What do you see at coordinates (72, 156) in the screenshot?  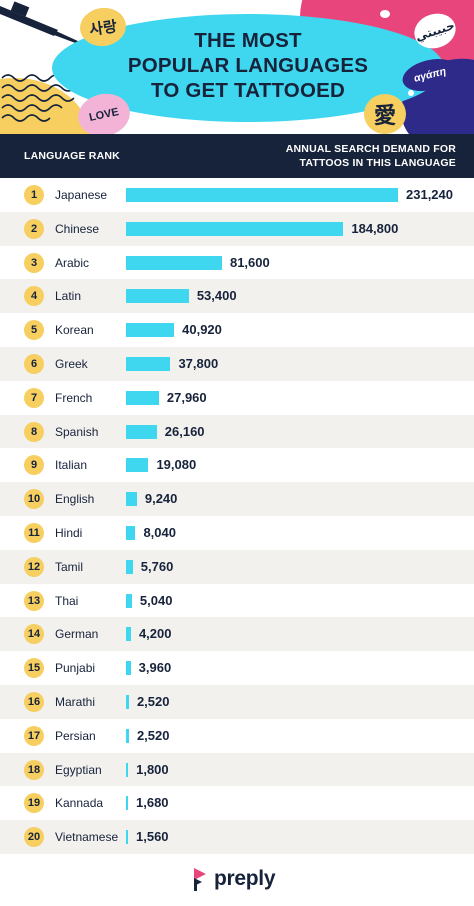 I see `column-header-rank: LANGUAGE RANK` at bounding box center [72, 156].